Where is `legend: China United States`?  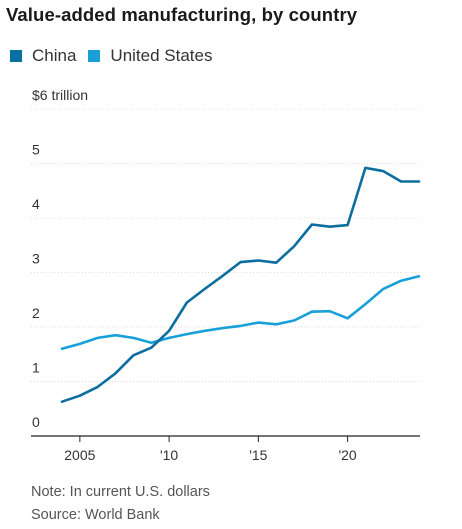 legend: China United States is located at coordinates (117, 56).